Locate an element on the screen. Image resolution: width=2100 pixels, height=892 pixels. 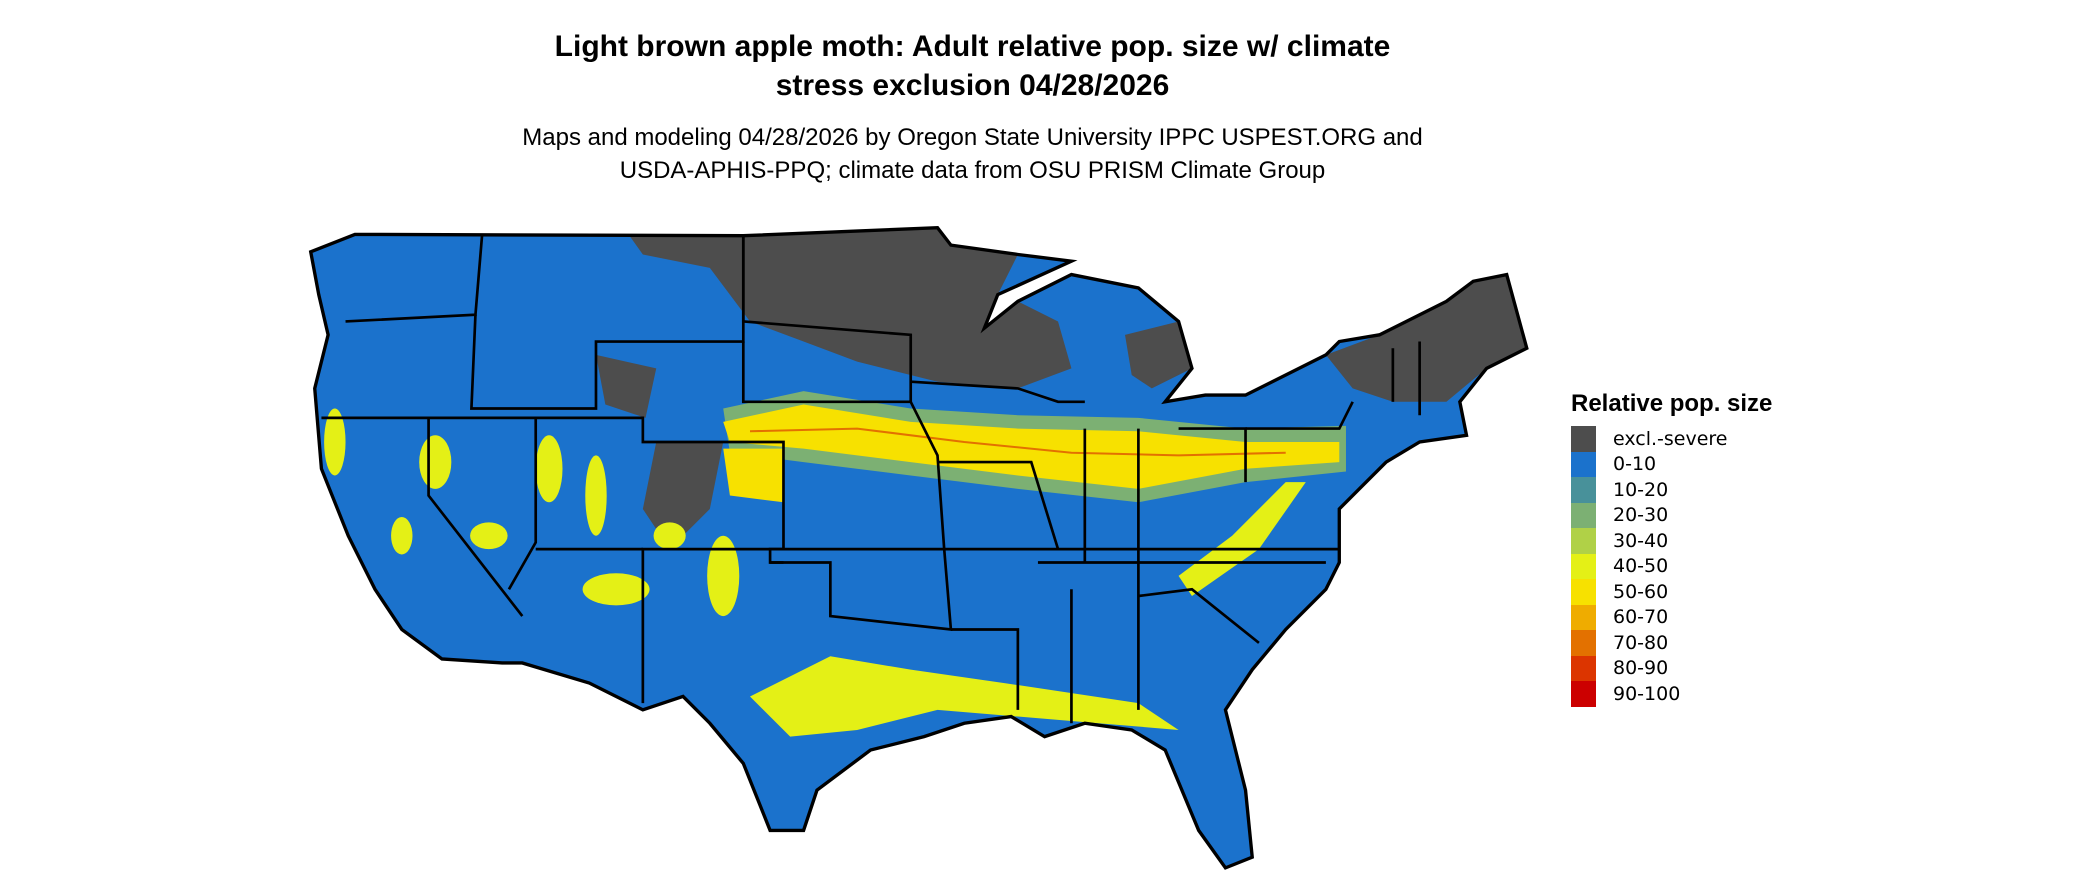
legend-title: Relative pop. size is located at coordinates (1672, 403).